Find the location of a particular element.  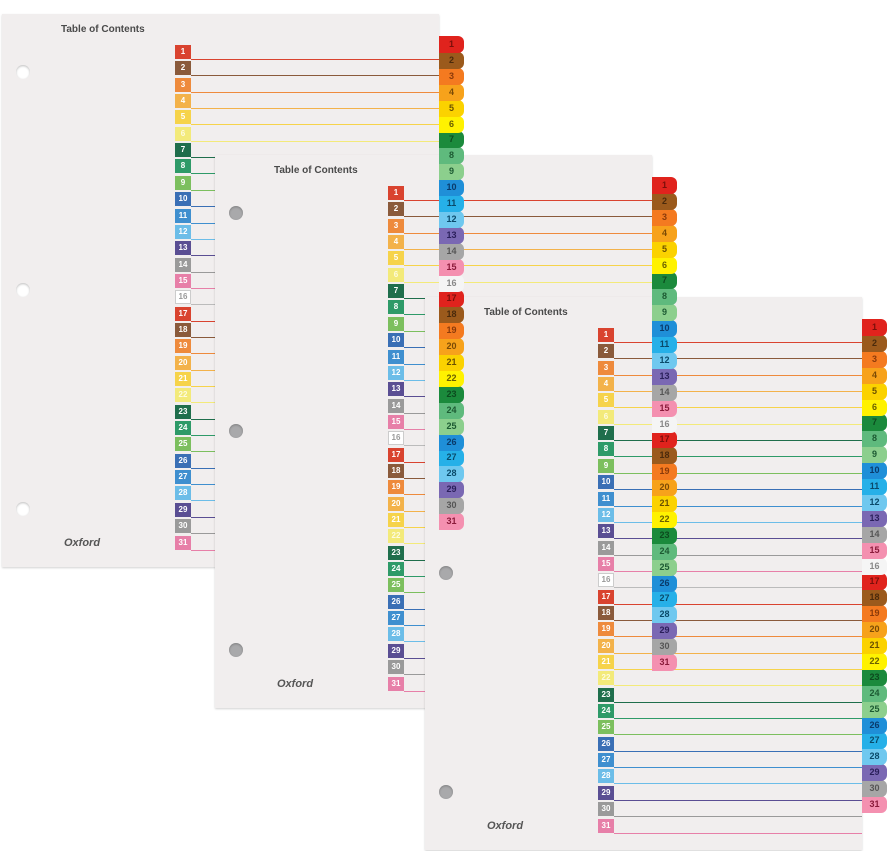

entry-number: 8 is located at coordinates (183, 166).